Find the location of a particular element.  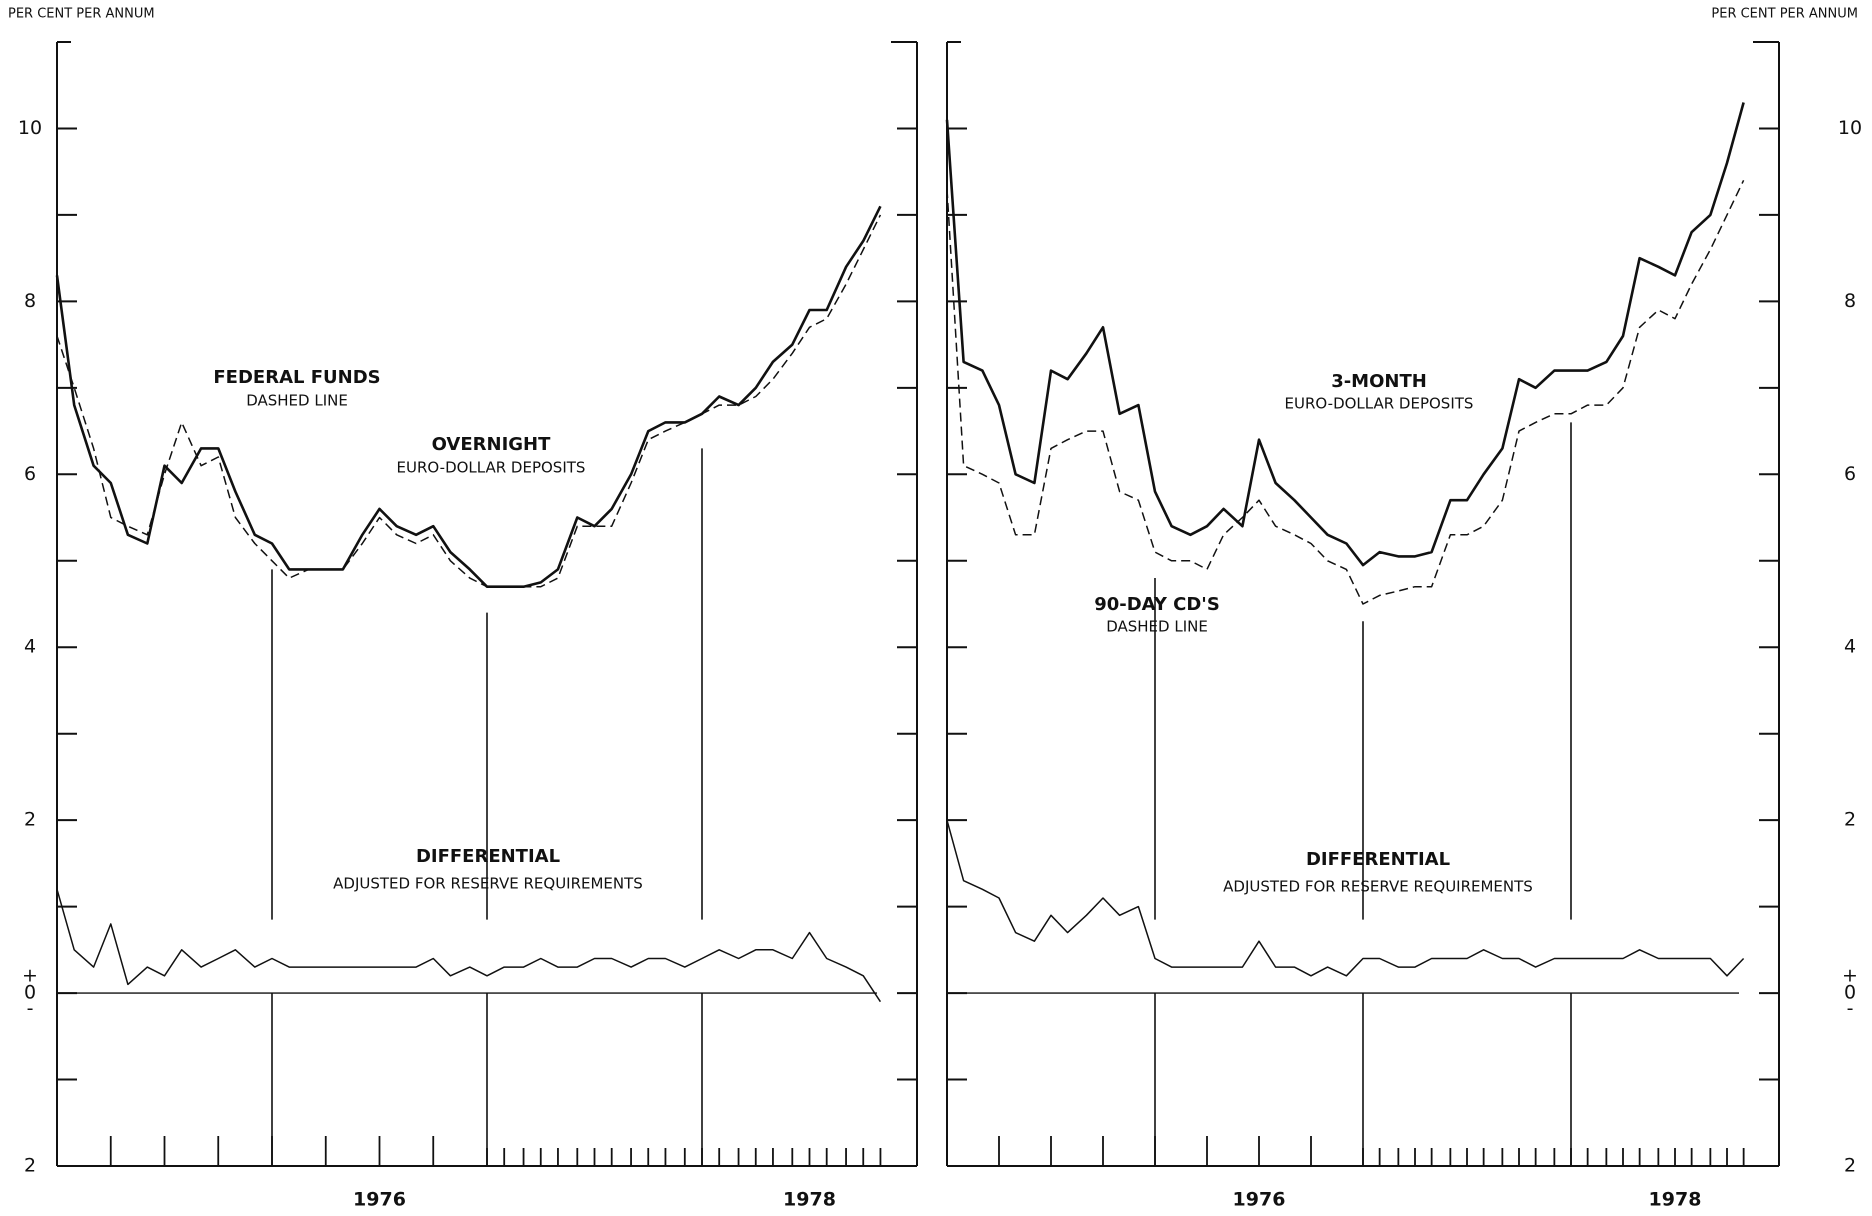

annotation: FEDERAL FUNDS is located at coordinates (296, 377).